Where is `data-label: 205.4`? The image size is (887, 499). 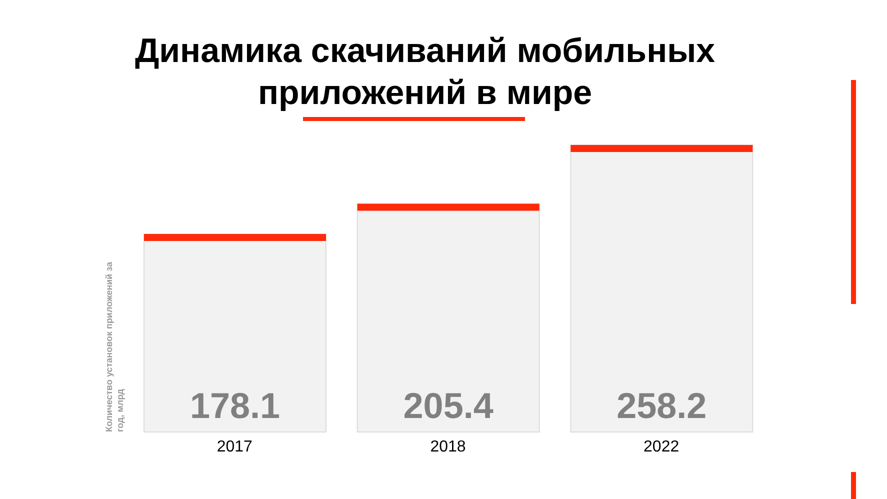 data-label: 205.4 is located at coordinates (448, 405).